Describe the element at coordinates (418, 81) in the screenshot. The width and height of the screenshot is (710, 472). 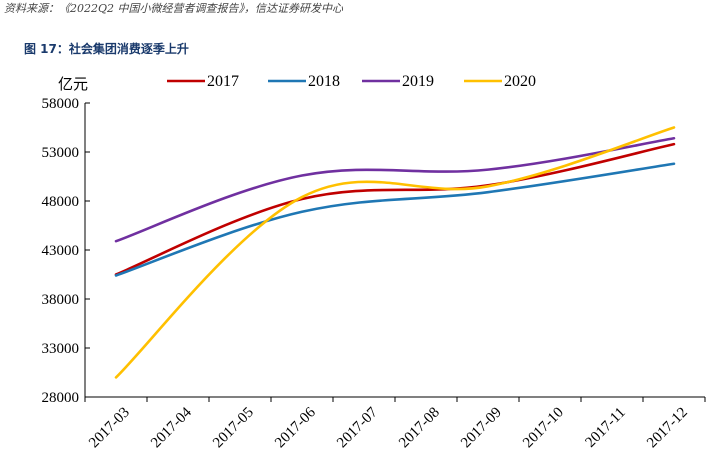
I see `legend-label-2019: 2019` at that location.